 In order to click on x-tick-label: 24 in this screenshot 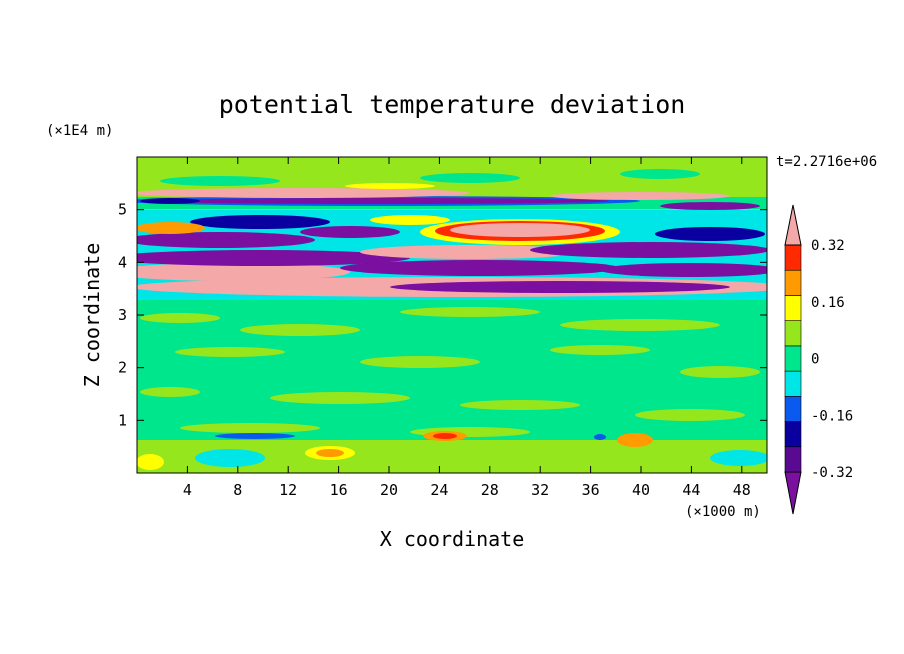, I will do `click(439, 490)`.